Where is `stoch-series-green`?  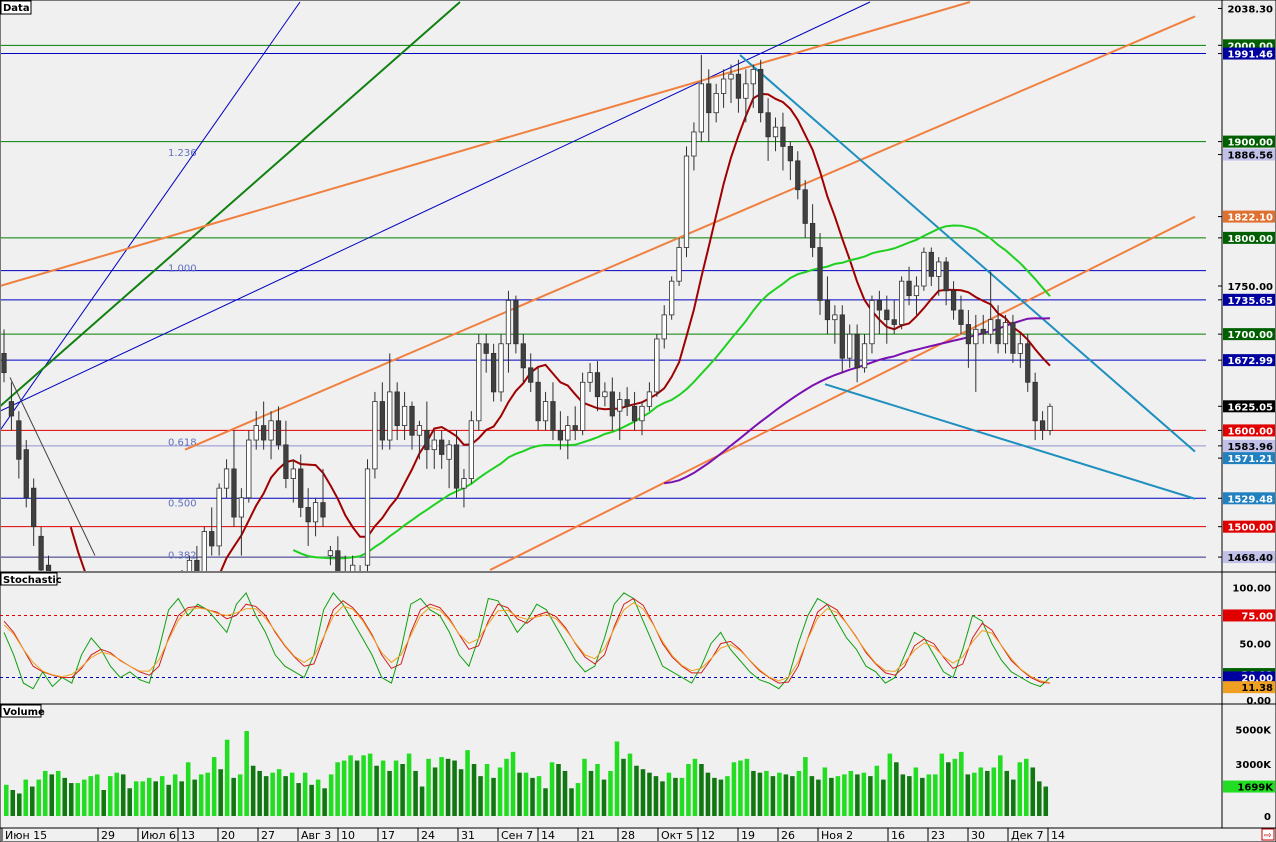 stoch-series-green is located at coordinates (527, 640).